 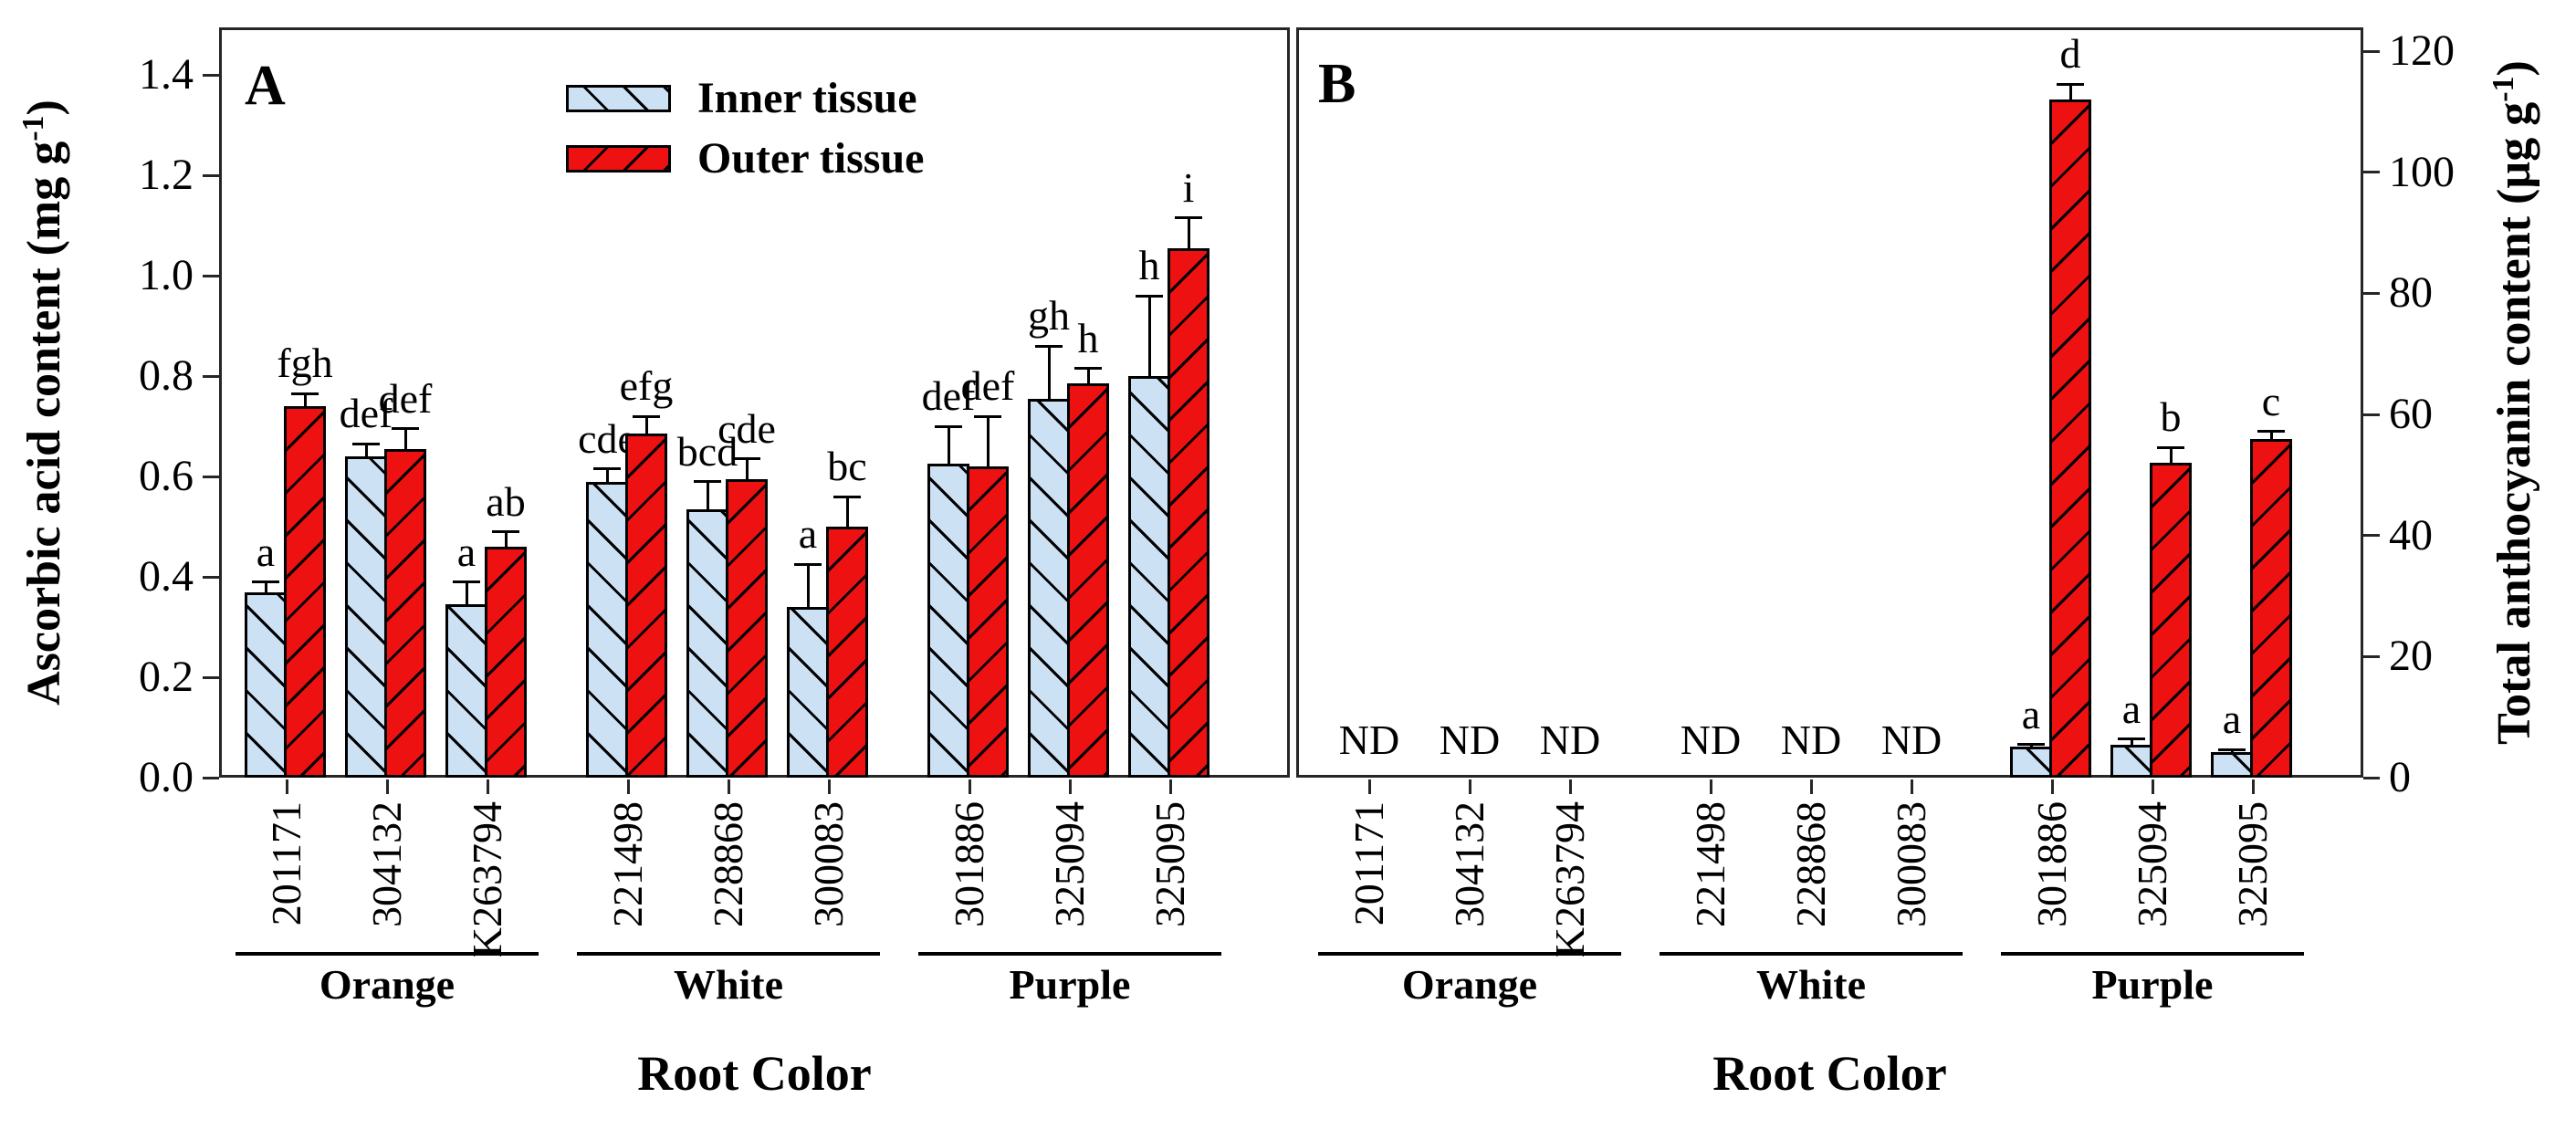 What do you see at coordinates (466, 551) in the screenshot?
I see `panel-a-letter-inner-K263794: a` at bounding box center [466, 551].